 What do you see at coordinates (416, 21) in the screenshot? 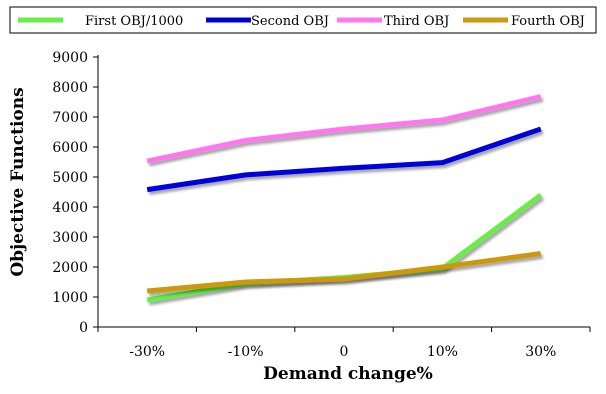
I see `legend-label-third-obj: Third OBJ` at bounding box center [416, 21].